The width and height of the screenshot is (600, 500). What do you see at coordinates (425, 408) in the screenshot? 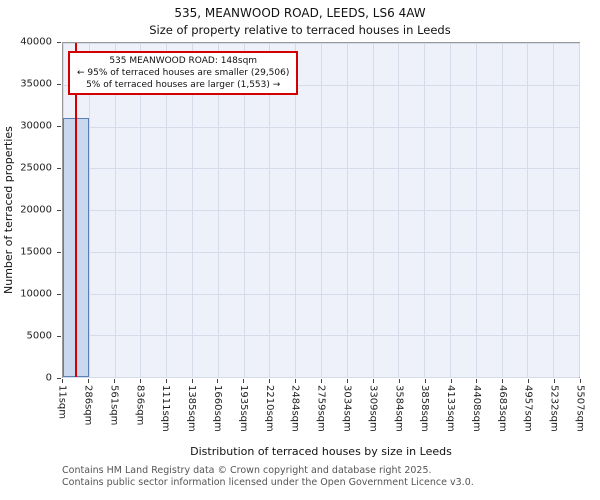
I see `x-tick-label: 3858sqm` at bounding box center [425, 408].